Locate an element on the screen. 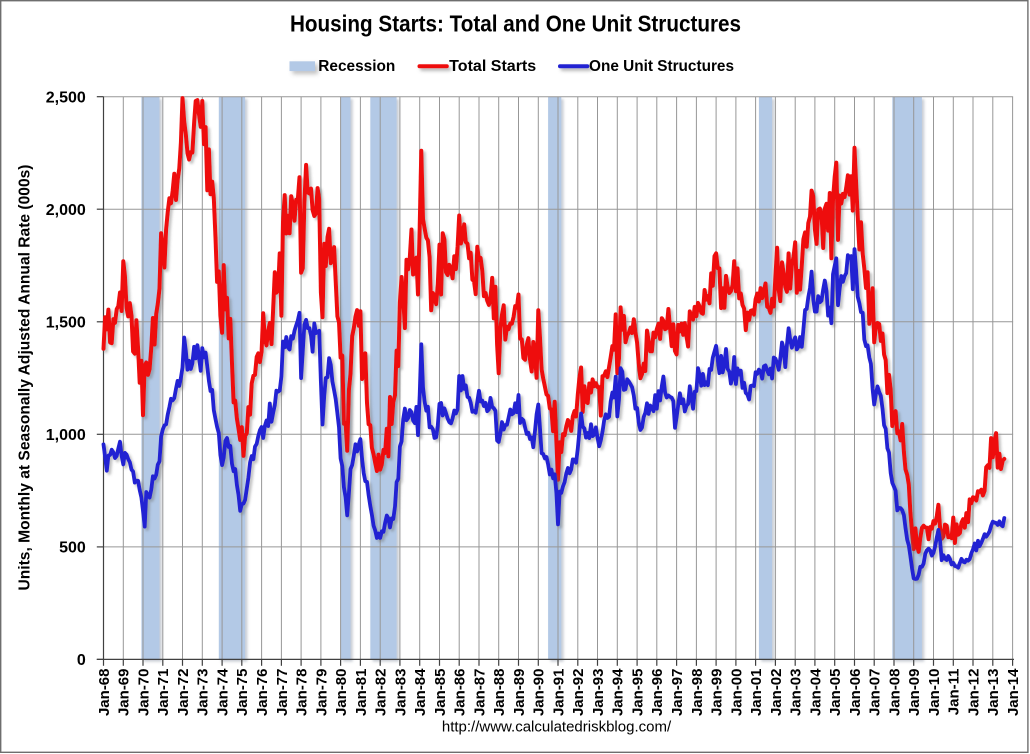  svg-text: Jan-95 is located at coordinates (638, 693).